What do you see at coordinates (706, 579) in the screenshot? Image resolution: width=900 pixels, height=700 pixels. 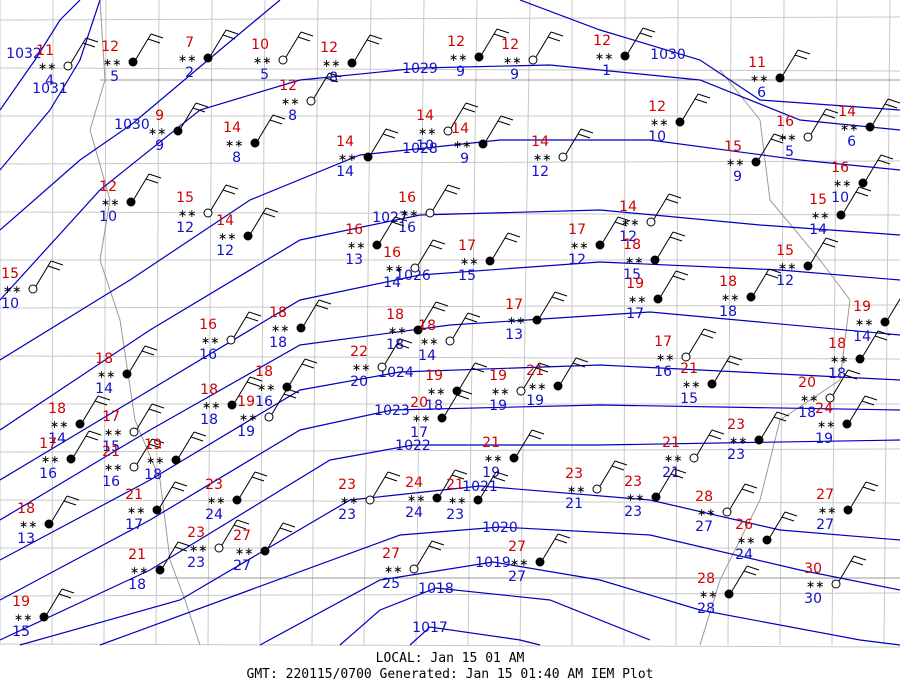 I see `temperature: 28` at bounding box center [706, 579].